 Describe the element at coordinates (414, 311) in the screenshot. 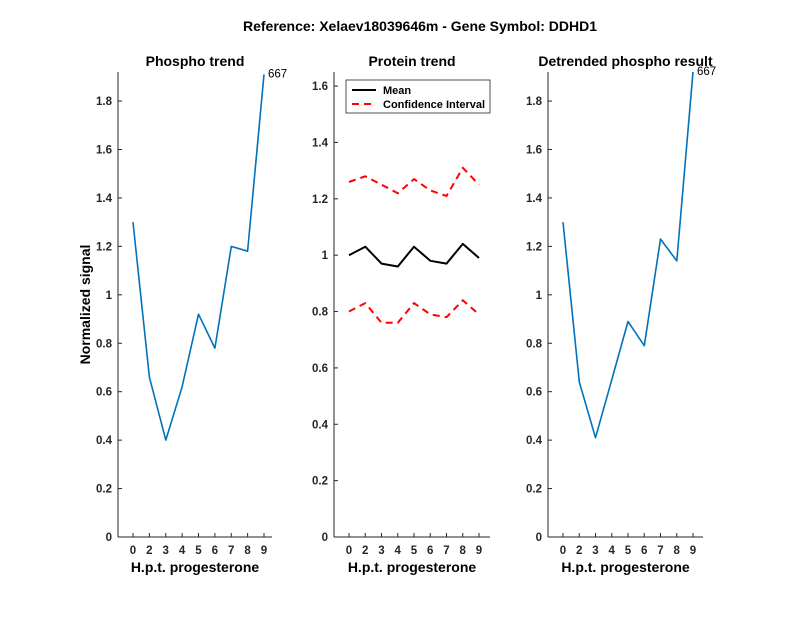

I see `ci-lower-line` at that location.